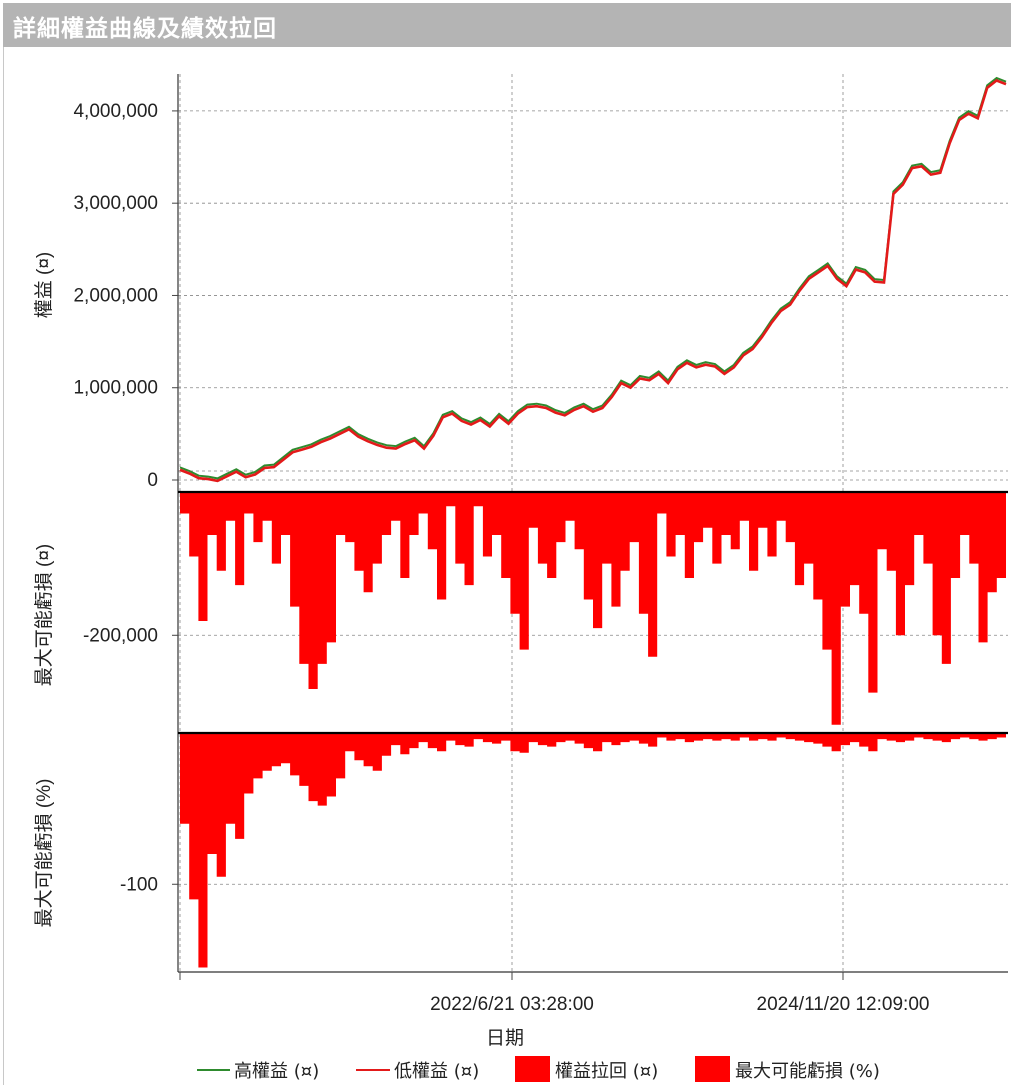 Image resolution: width=1011 pixels, height=1085 pixels. What do you see at coordinates (843, 1004) in the screenshot?
I see `x-tick-label: 2024/11/20 12:09:00` at bounding box center [843, 1004].